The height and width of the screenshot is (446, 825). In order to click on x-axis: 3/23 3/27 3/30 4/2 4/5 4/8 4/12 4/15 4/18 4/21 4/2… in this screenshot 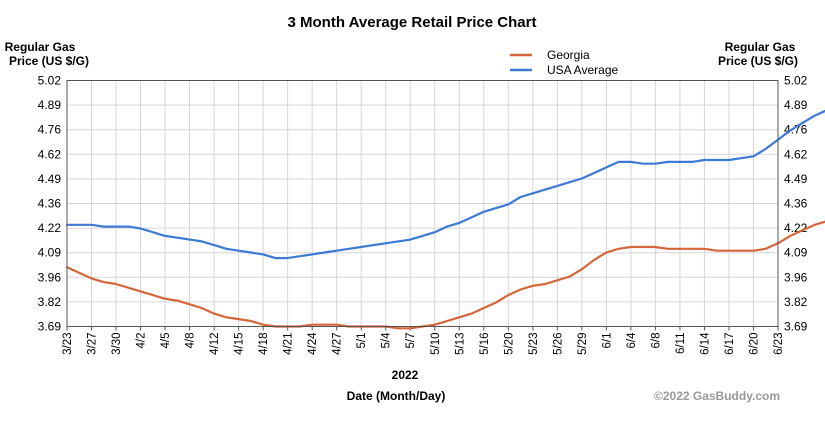, I will do `click(423, 340)`.